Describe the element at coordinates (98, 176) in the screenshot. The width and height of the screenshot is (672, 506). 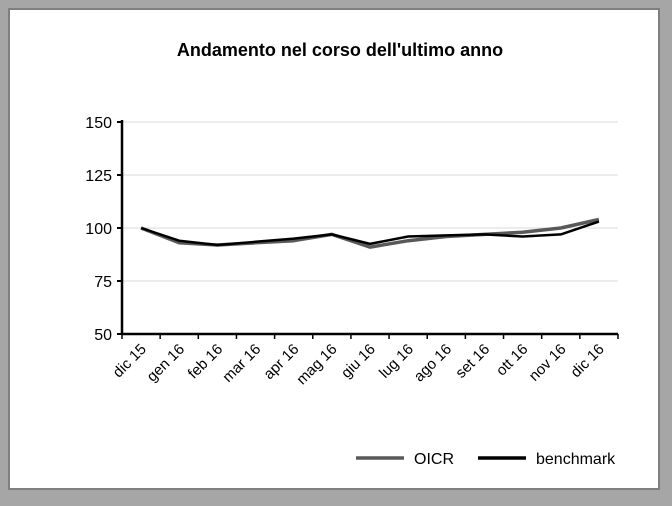
I see `y-tick-label: 125` at that location.